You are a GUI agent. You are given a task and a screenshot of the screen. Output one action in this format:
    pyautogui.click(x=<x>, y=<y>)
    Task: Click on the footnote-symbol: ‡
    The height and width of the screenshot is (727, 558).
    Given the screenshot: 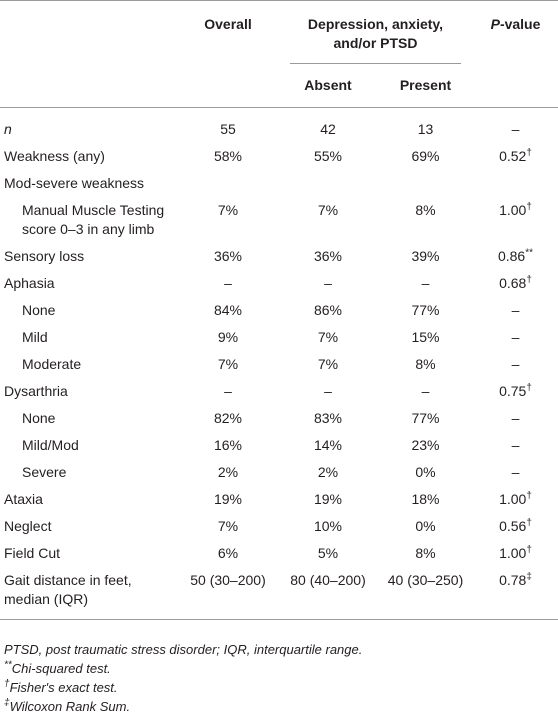 What is the action you would take?
    pyautogui.click(x=7, y=703)
    